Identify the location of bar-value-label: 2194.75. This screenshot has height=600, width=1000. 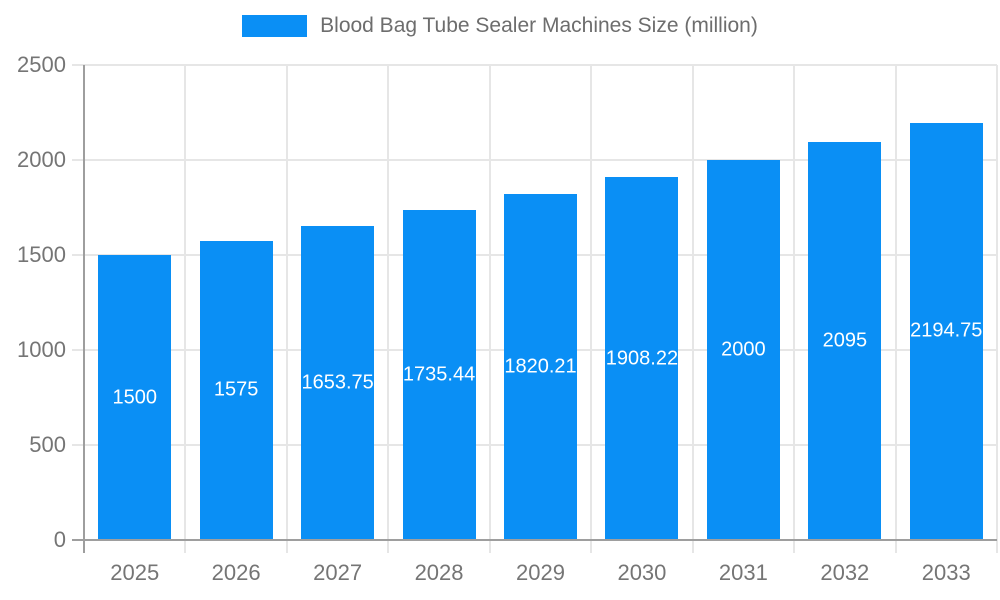
(946, 330).